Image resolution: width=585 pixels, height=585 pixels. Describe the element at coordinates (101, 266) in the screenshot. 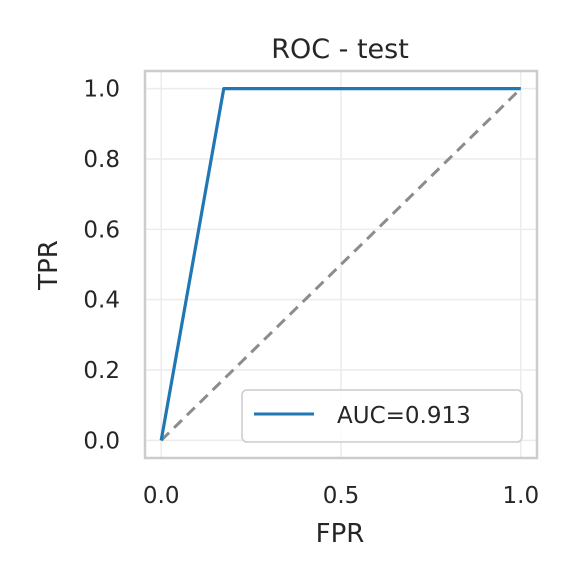

I see `y-tick-labels: 0.0 0.2 0.4 0.6 0.8 1.0` at that location.